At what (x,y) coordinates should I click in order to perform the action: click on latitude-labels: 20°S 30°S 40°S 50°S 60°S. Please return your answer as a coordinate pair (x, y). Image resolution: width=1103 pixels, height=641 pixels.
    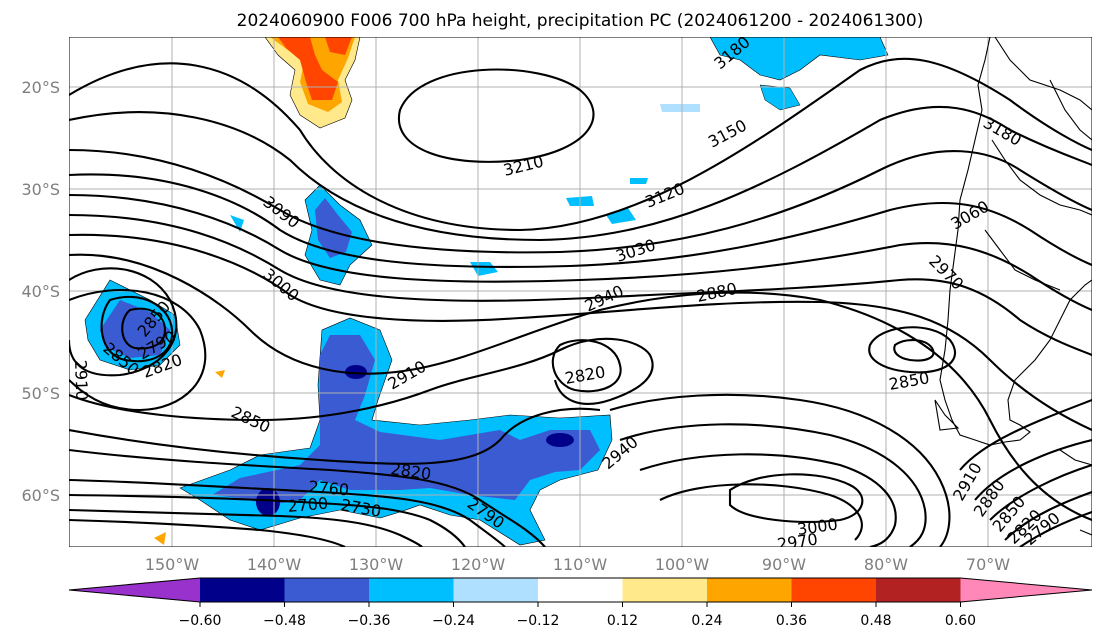
    Looking at the image, I should click on (40, 291).